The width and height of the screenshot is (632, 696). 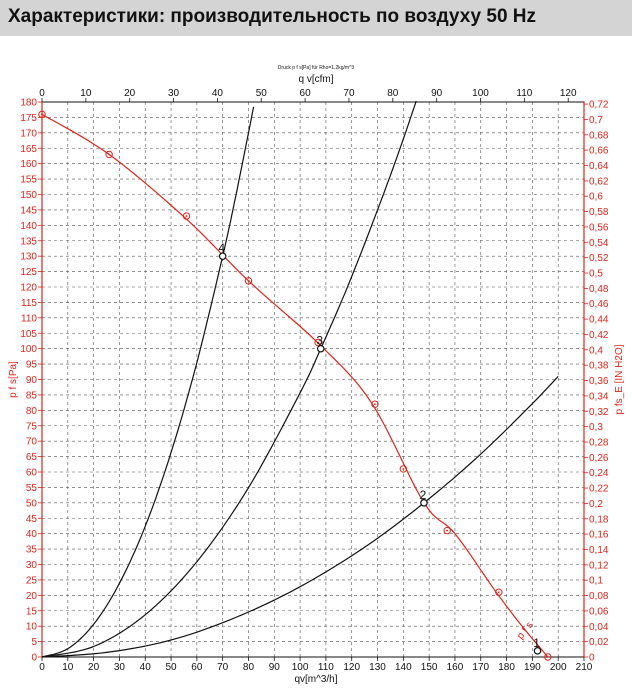 I want to click on top-tick-label: 20, so click(x=130, y=93).